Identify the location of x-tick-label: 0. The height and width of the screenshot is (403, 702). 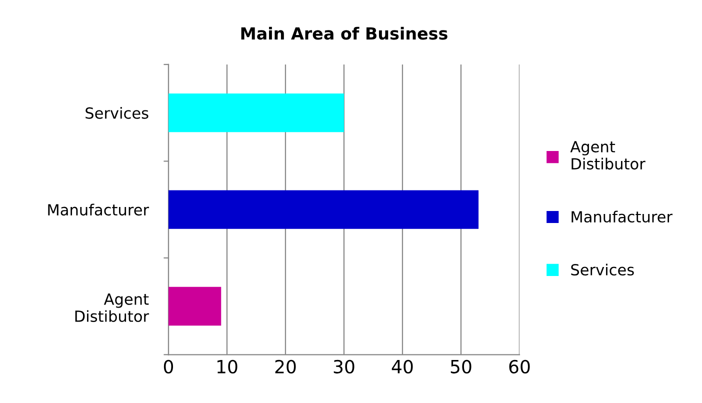
(169, 367).